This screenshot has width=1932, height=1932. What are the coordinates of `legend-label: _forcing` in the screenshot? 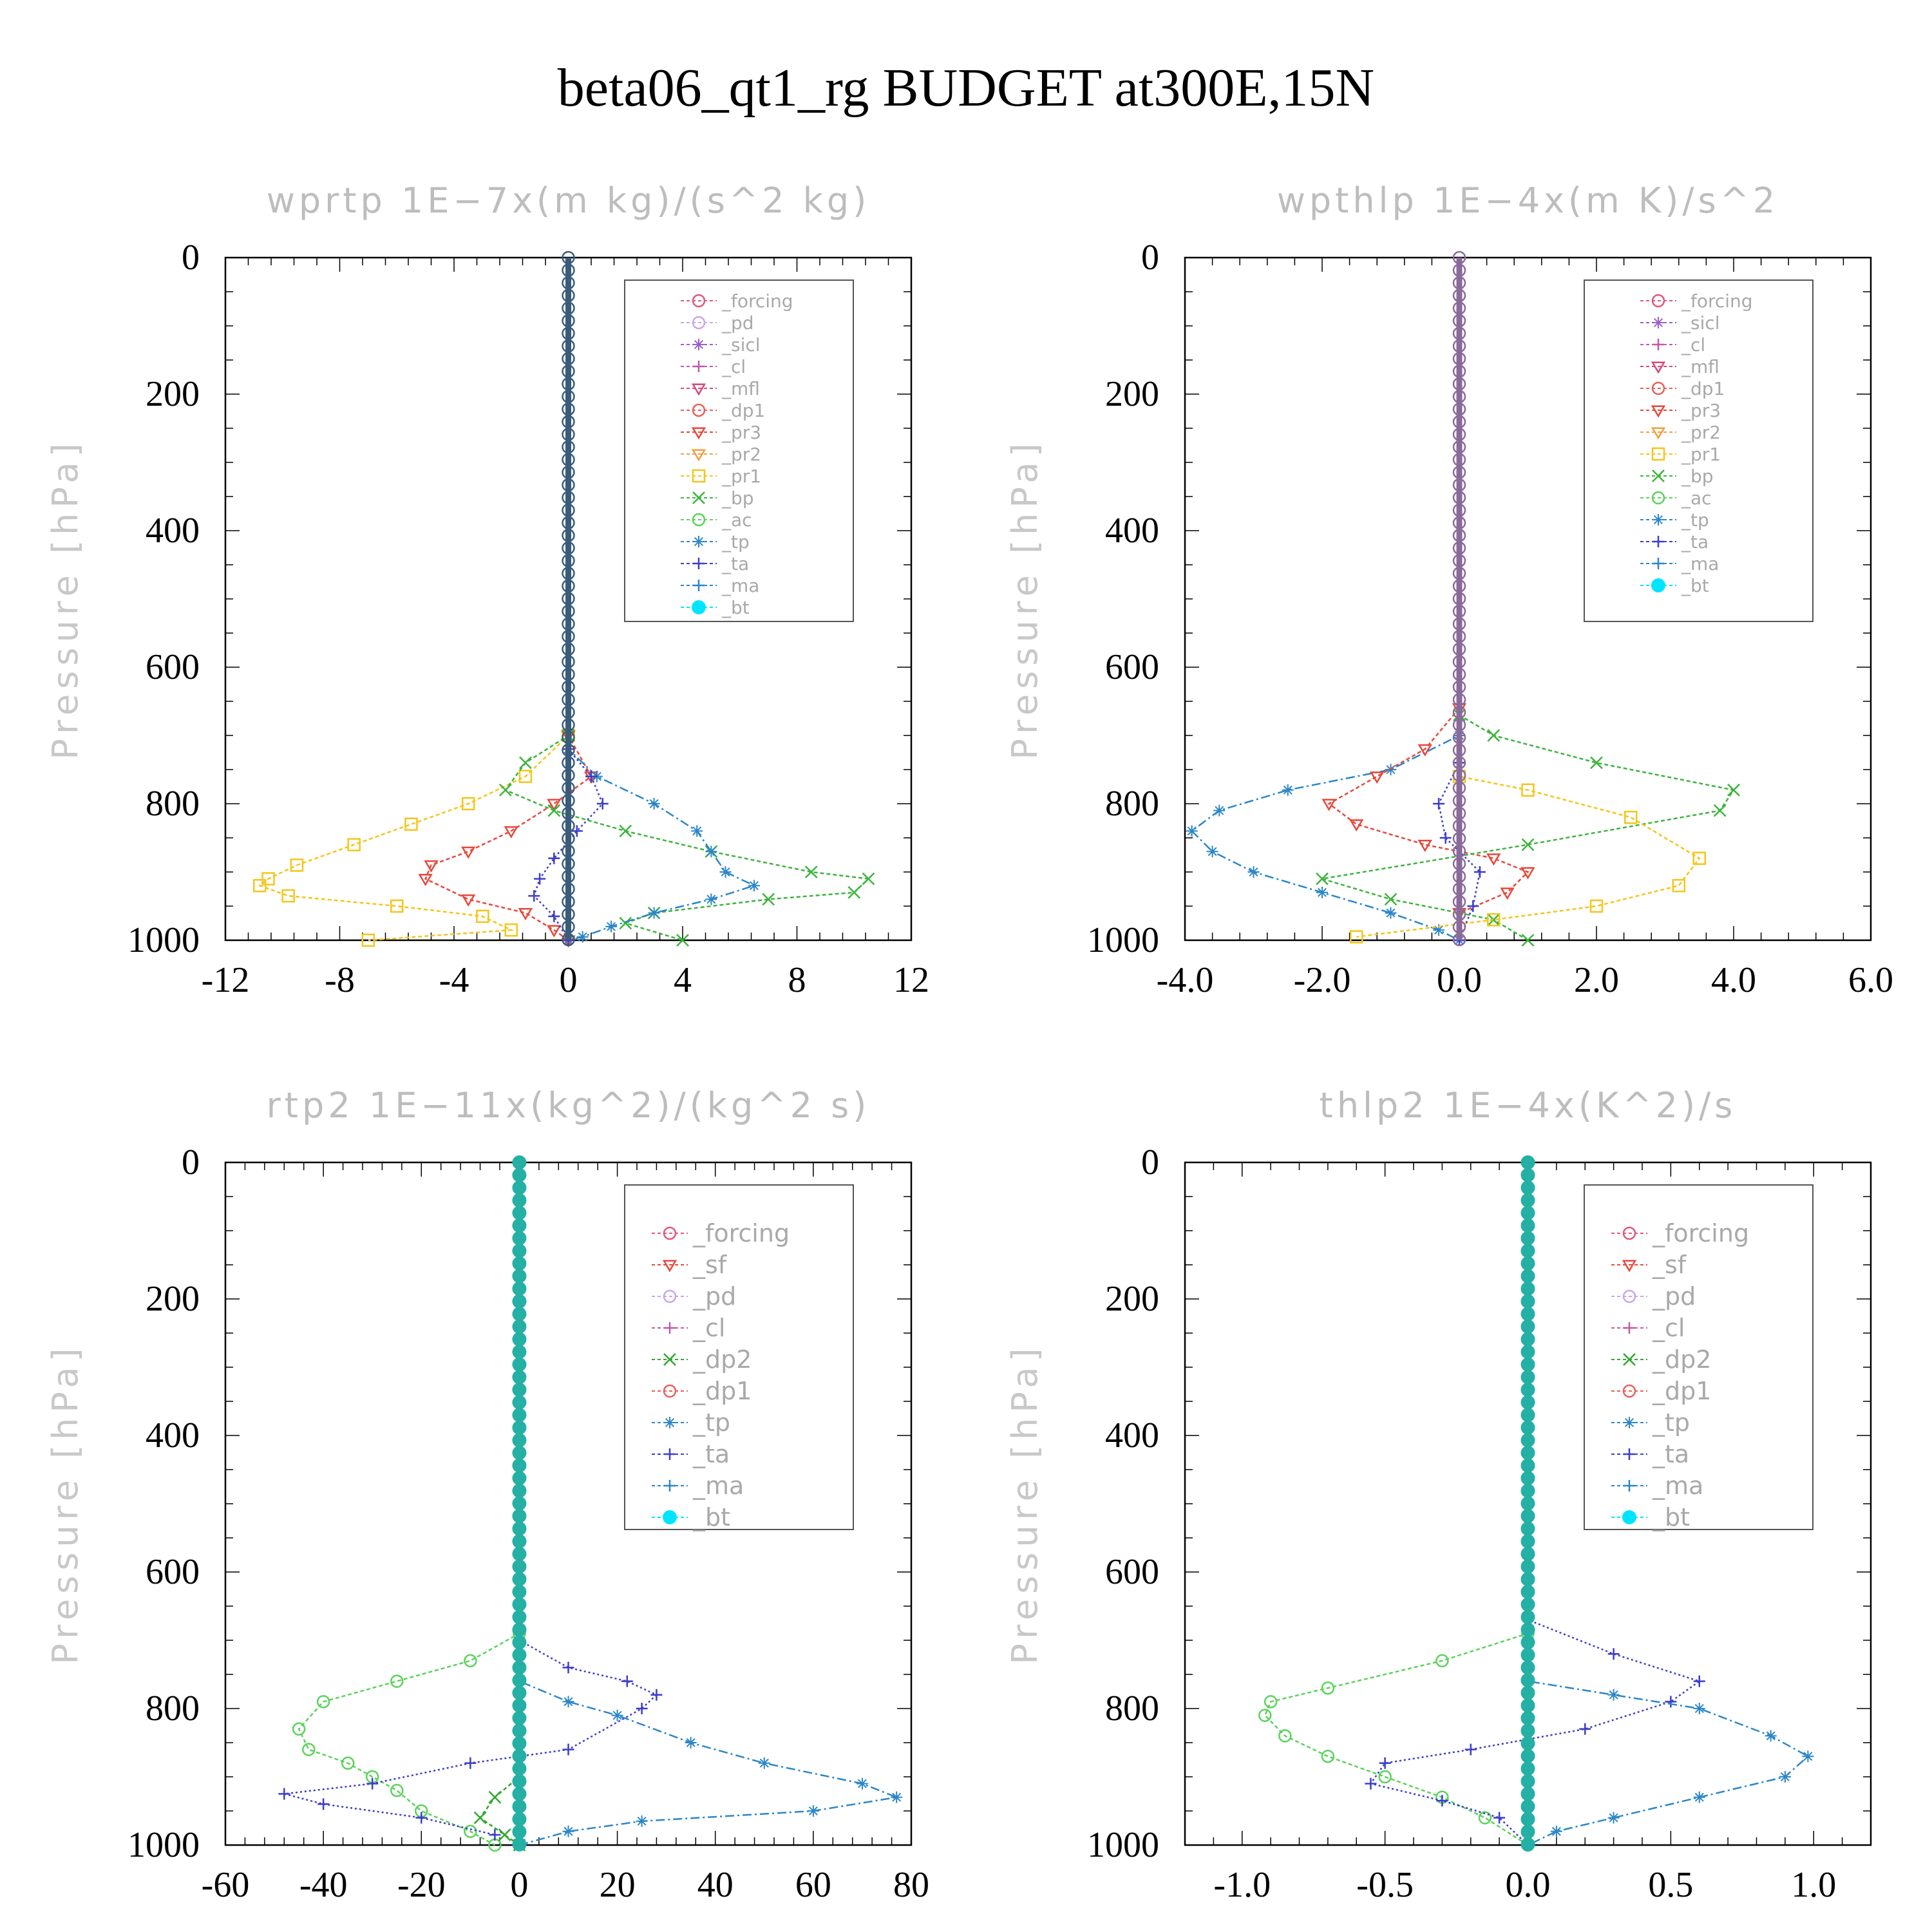 It's located at (1717, 301).